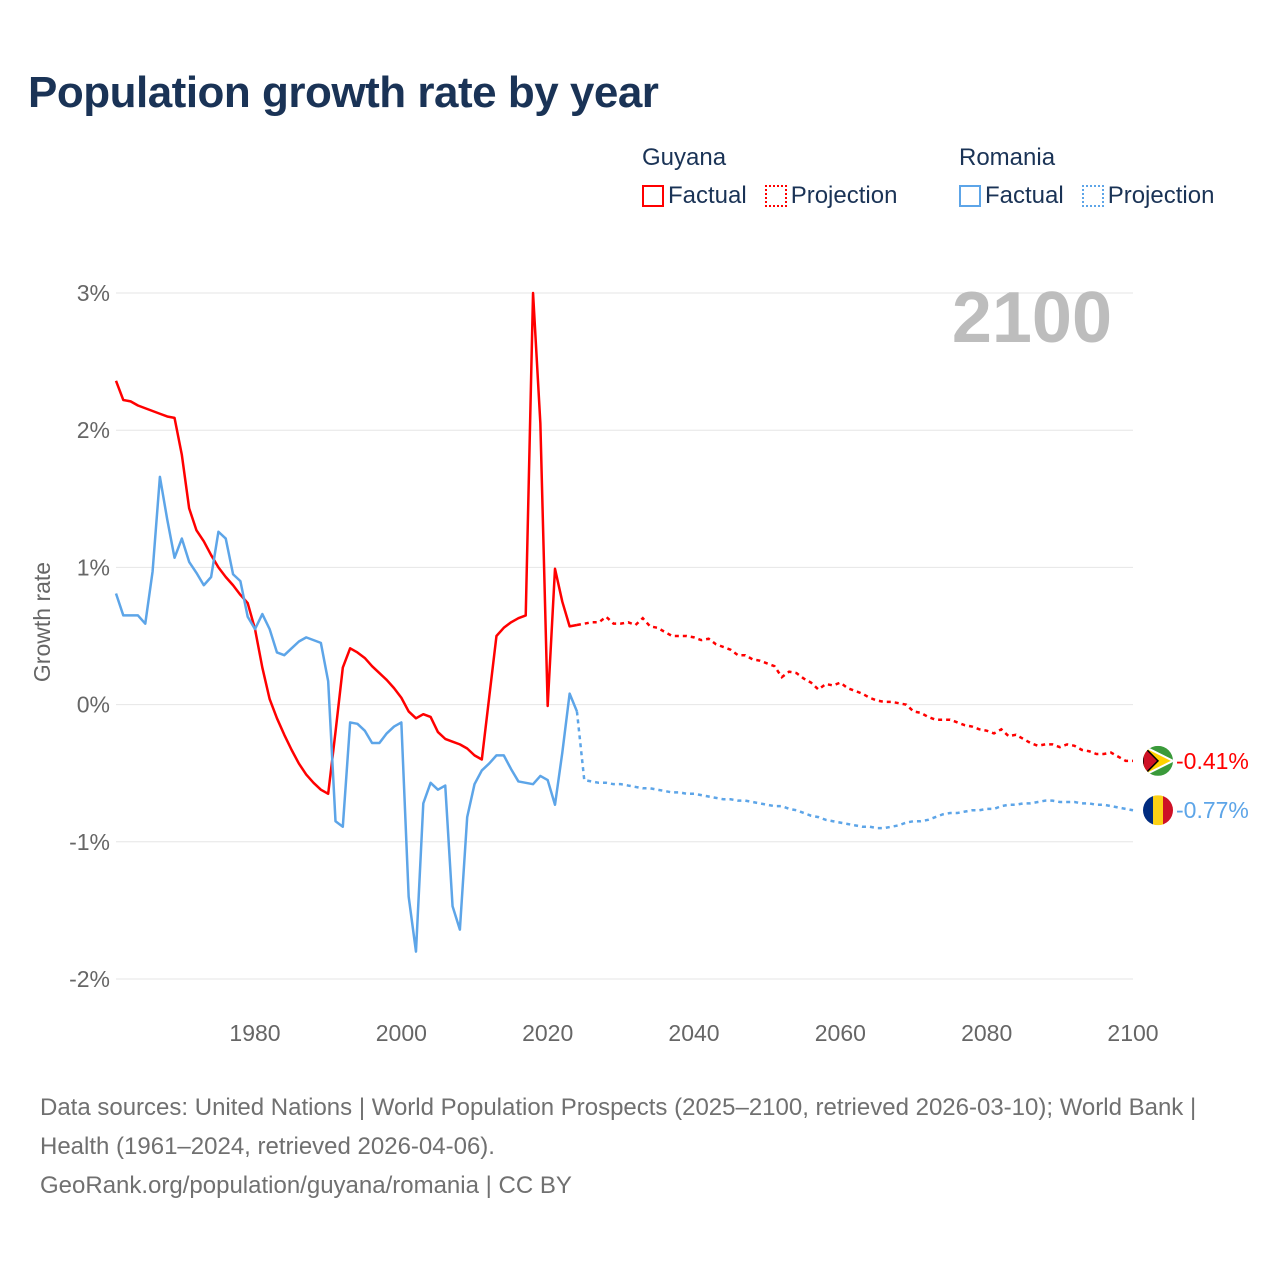  What do you see at coordinates (1007, 157) in the screenshot?
I see `legend-group-name: Romania` at bounding box center [1007, 157].